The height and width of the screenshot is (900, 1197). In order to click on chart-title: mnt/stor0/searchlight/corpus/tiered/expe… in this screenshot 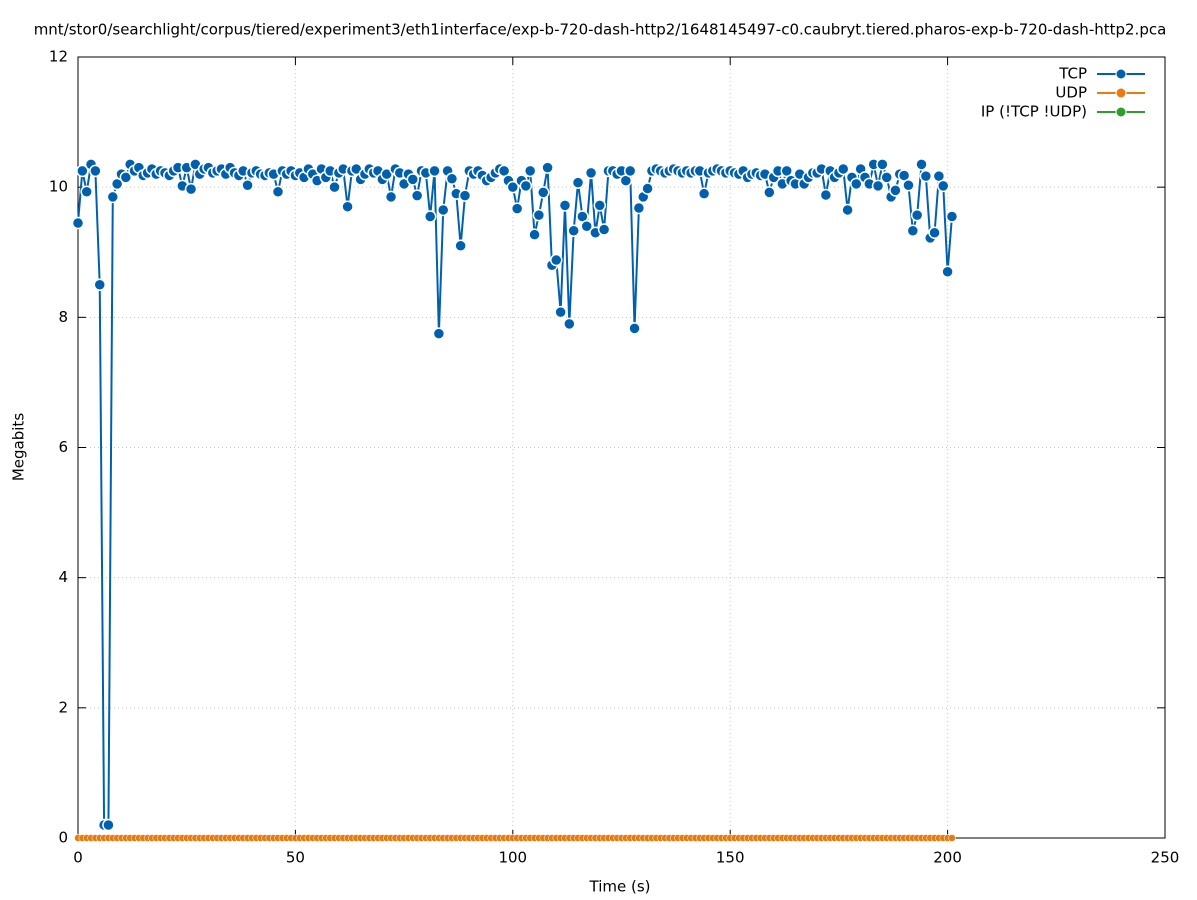, I will do `click(600, 30)`.